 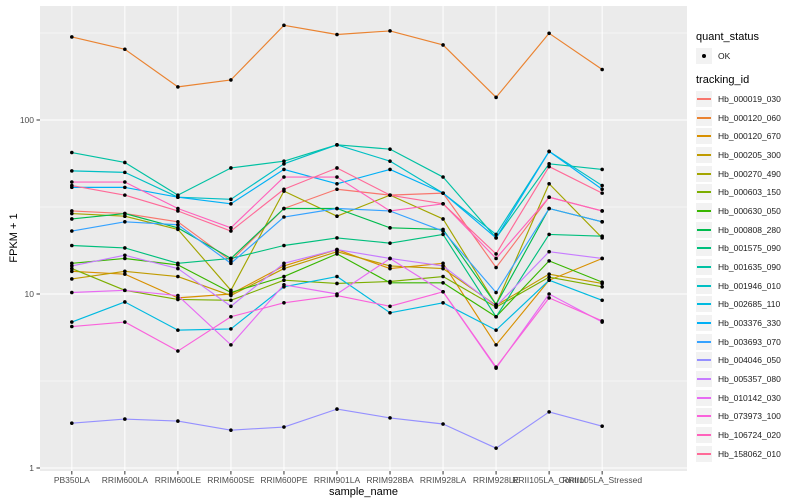 I want to click on legend-item-label: Hb_001635_090, so click(x=749, y=267).